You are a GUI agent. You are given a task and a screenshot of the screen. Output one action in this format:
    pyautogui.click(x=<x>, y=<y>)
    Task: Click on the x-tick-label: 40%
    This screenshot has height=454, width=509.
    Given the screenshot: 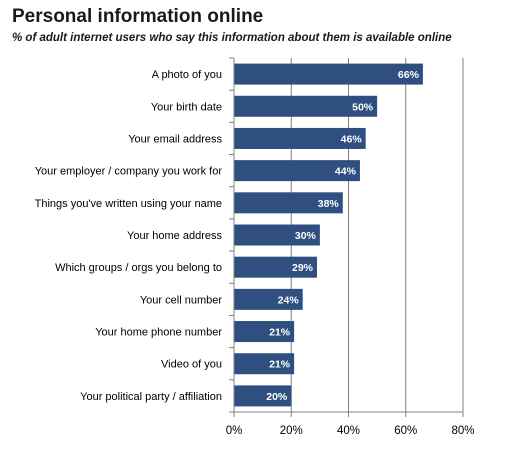 What is the action you would take?
    pyautogui.click(x=348, y=431)
    